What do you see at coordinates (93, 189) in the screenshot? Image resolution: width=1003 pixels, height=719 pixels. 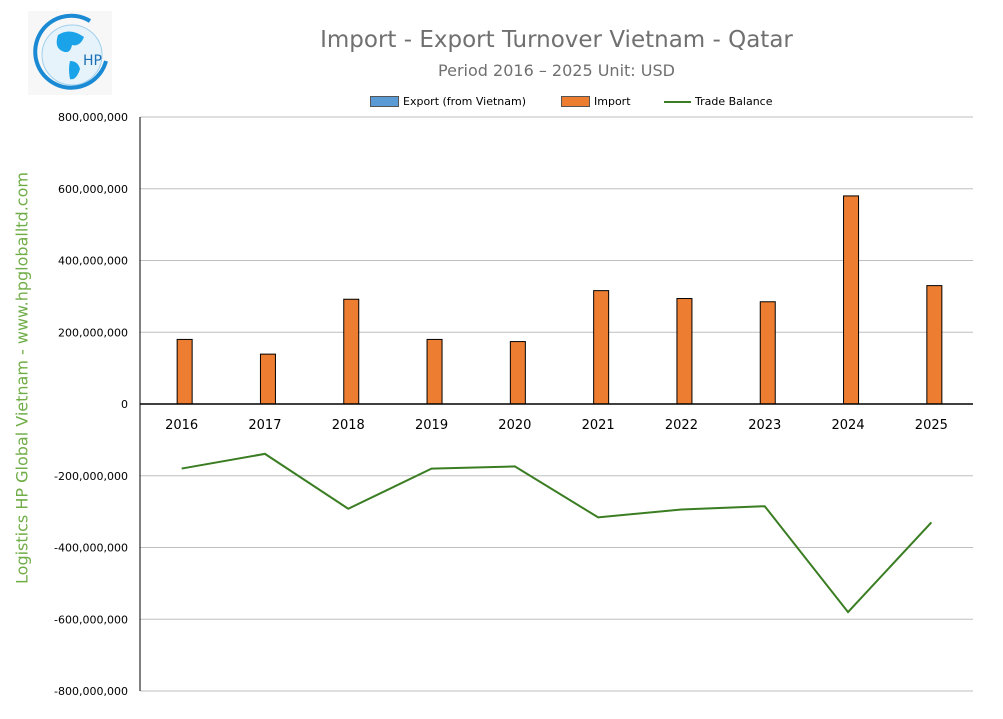 I see `y-tick-label: 600,000,000` at bounding box center [93, 189].